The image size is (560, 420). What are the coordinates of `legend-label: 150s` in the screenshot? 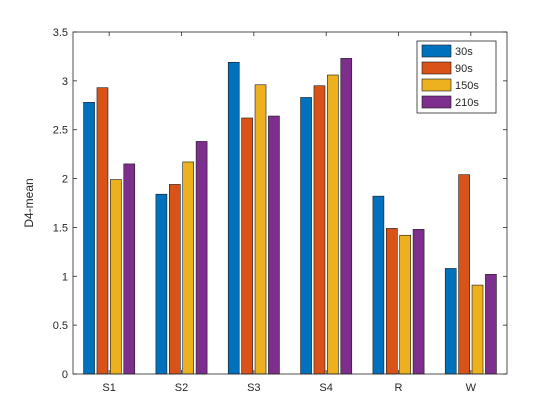 It's located at (467, 86).